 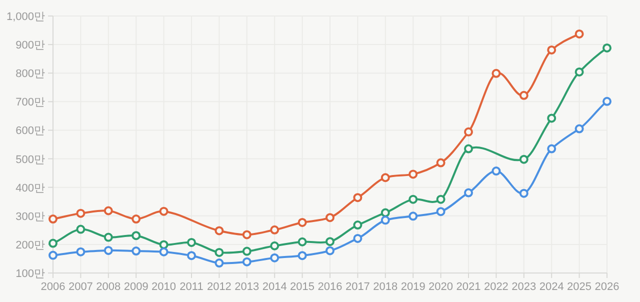 I want to click on x-tick-label: 2019, so click(x=413, y=287).